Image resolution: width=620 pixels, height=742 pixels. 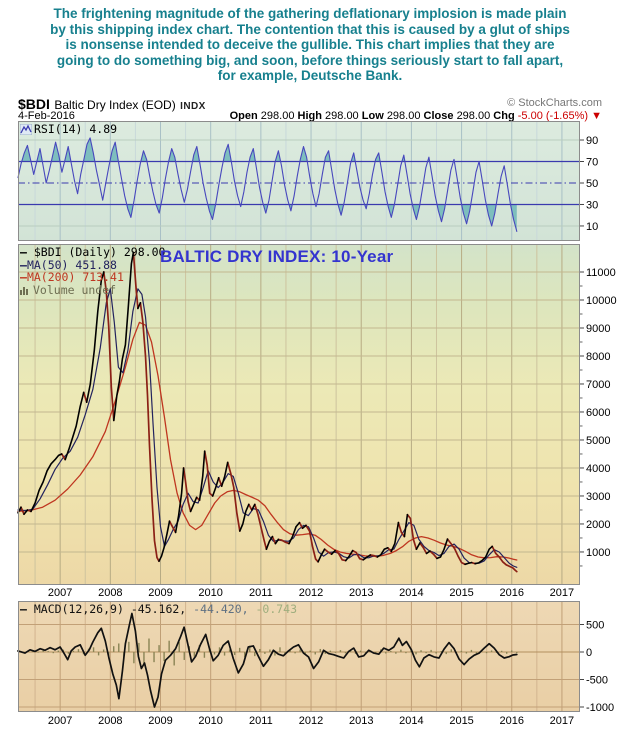 I want to click on ticker-exchange: INDX, so click(x=193, y=106).